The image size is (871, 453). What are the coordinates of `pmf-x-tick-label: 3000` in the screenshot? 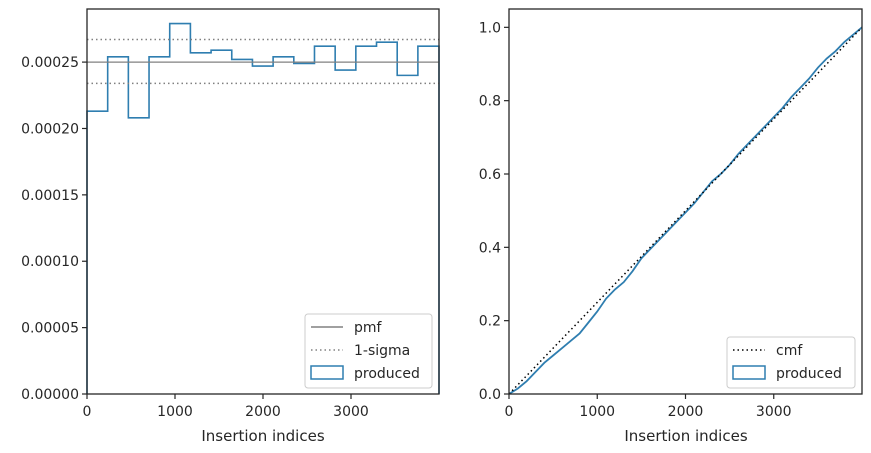 It's located at (351, 412).